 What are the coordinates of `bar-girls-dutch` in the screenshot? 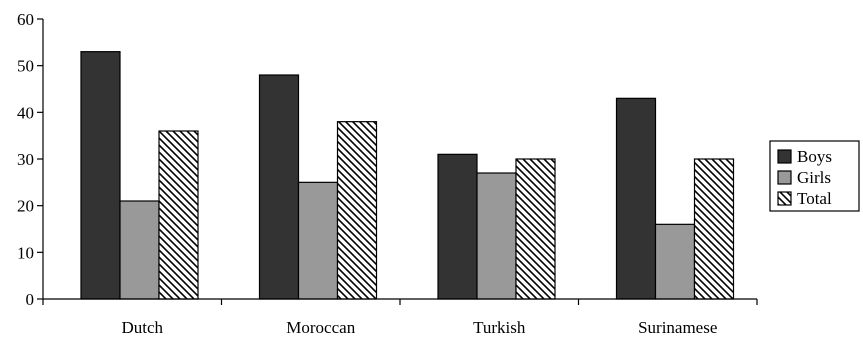 It's located at (139, 250).